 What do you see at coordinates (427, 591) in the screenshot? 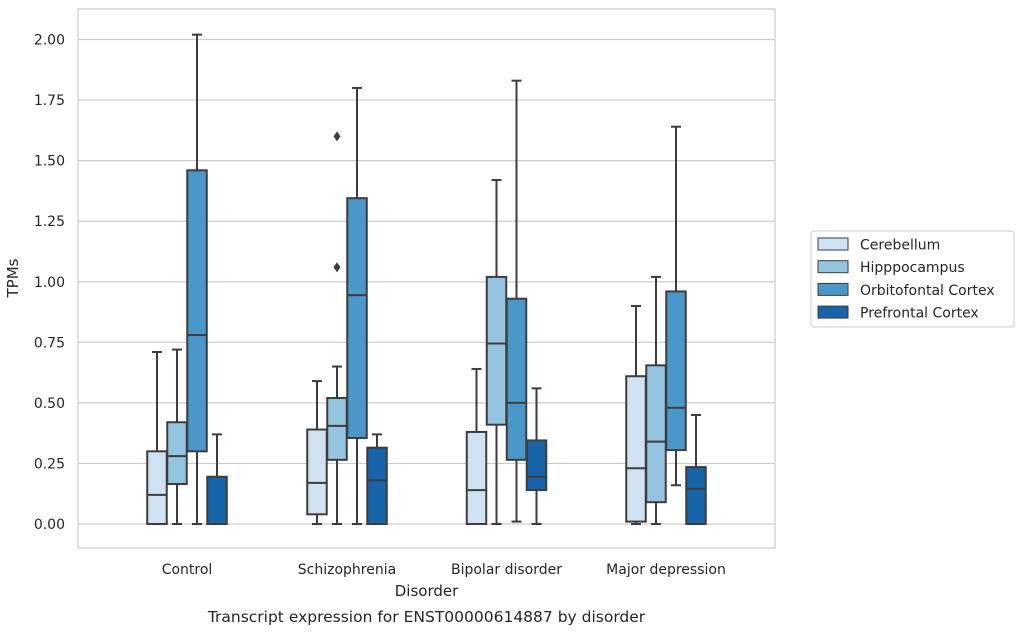
I see `x-axis-label: Disorder` at bounding box center [427, 591].